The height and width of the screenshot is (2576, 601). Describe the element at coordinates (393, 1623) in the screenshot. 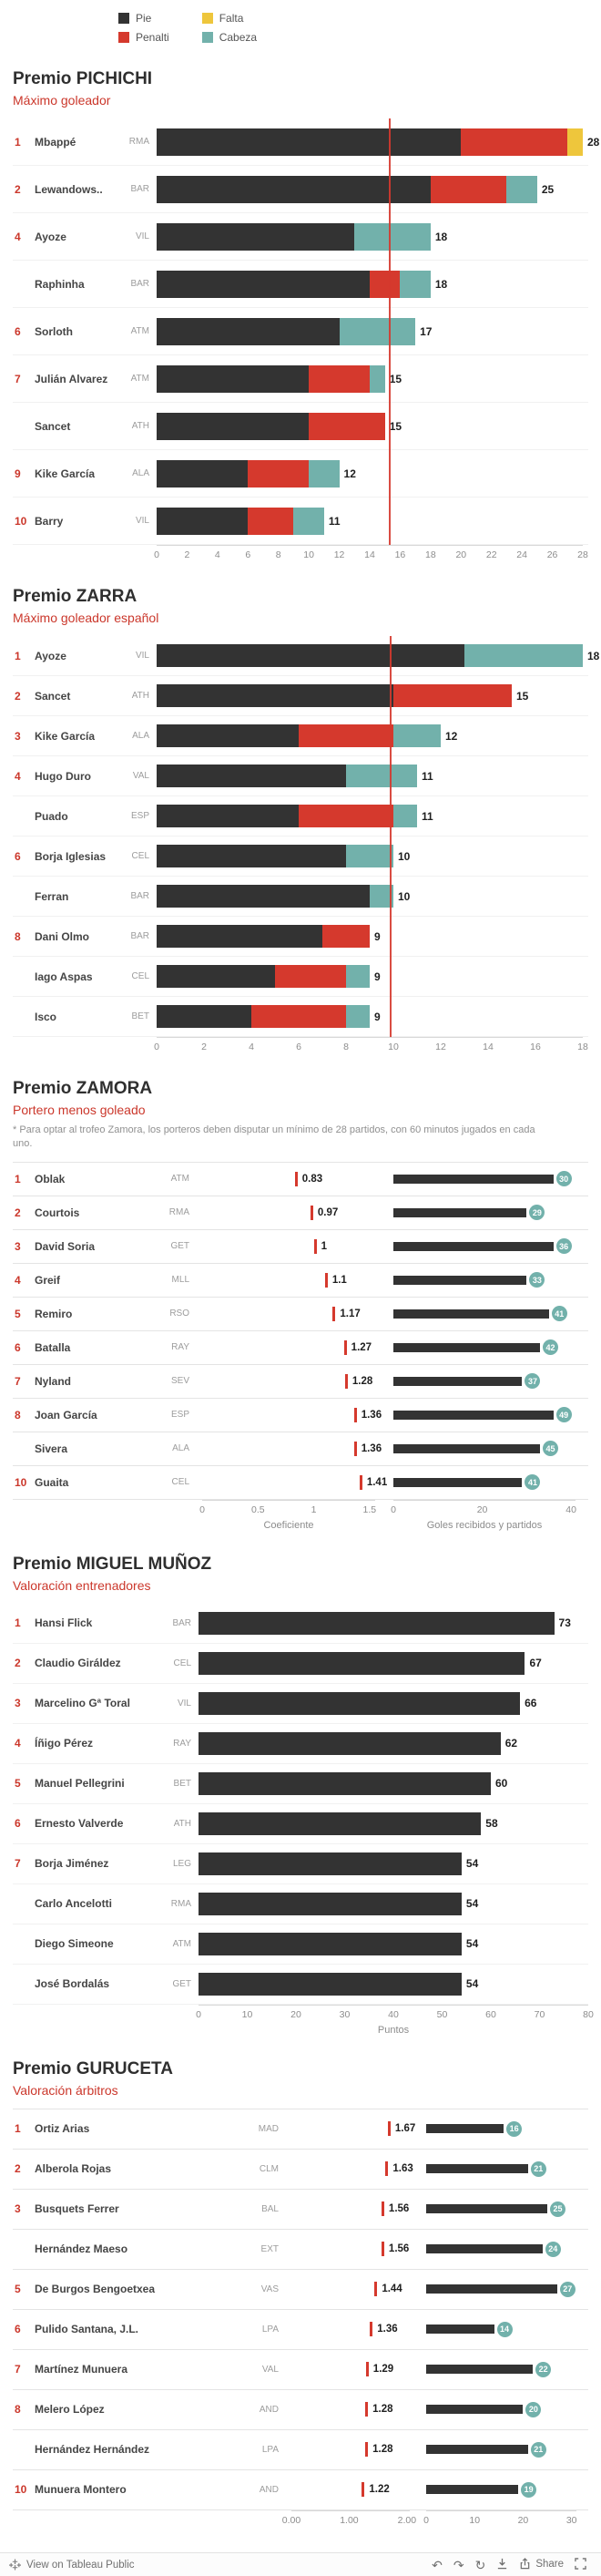

I see `points-bar: 73` at that location.